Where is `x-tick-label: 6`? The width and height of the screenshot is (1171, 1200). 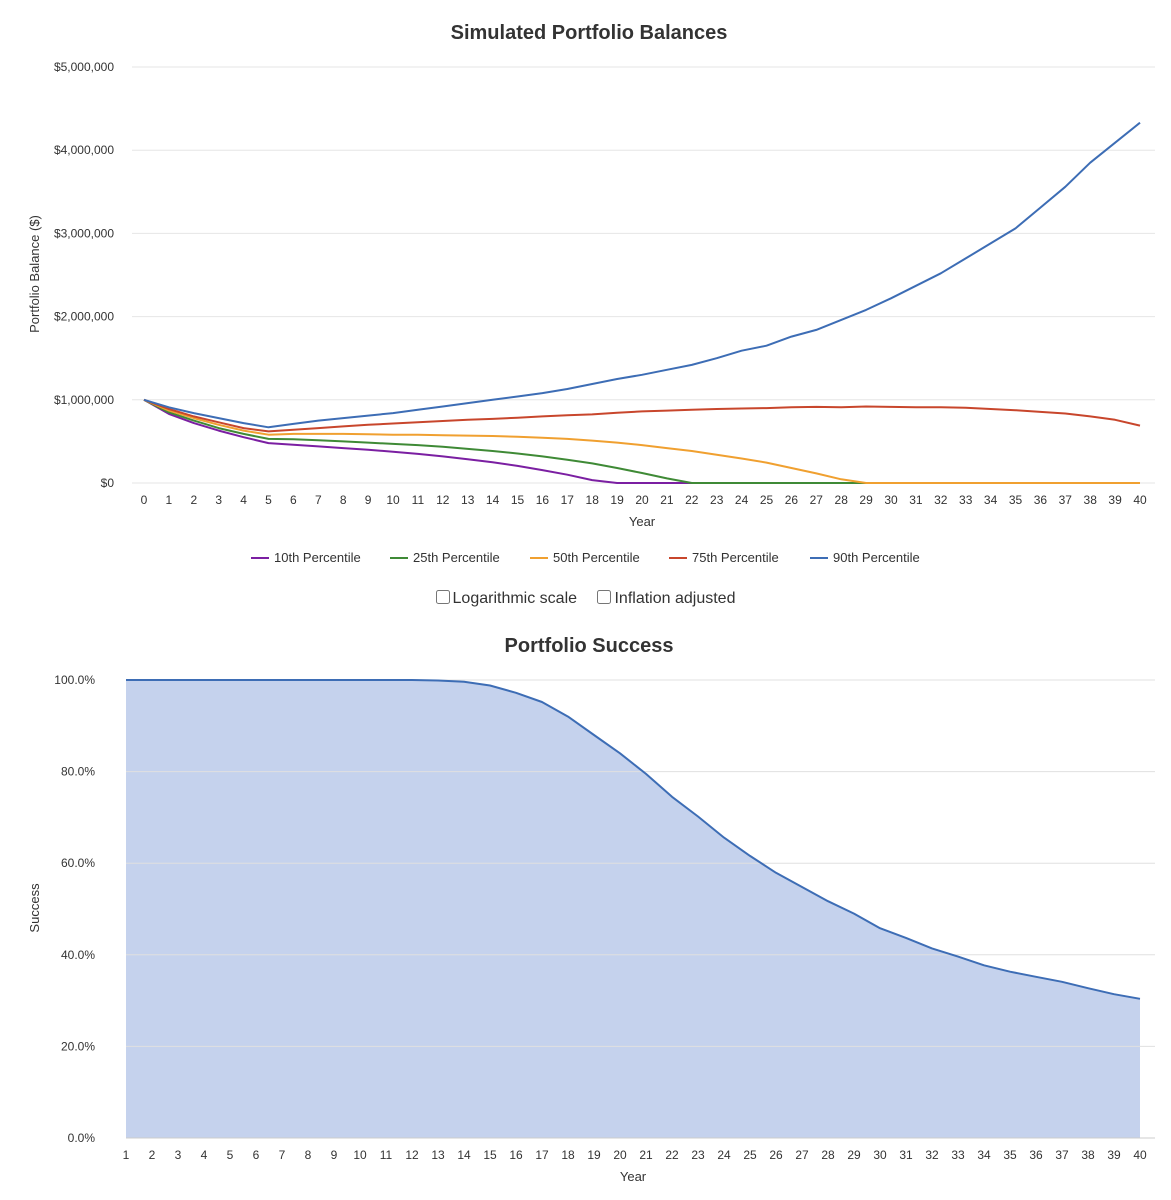 x-tick-label: 6 is located at coordinates (293, 500).